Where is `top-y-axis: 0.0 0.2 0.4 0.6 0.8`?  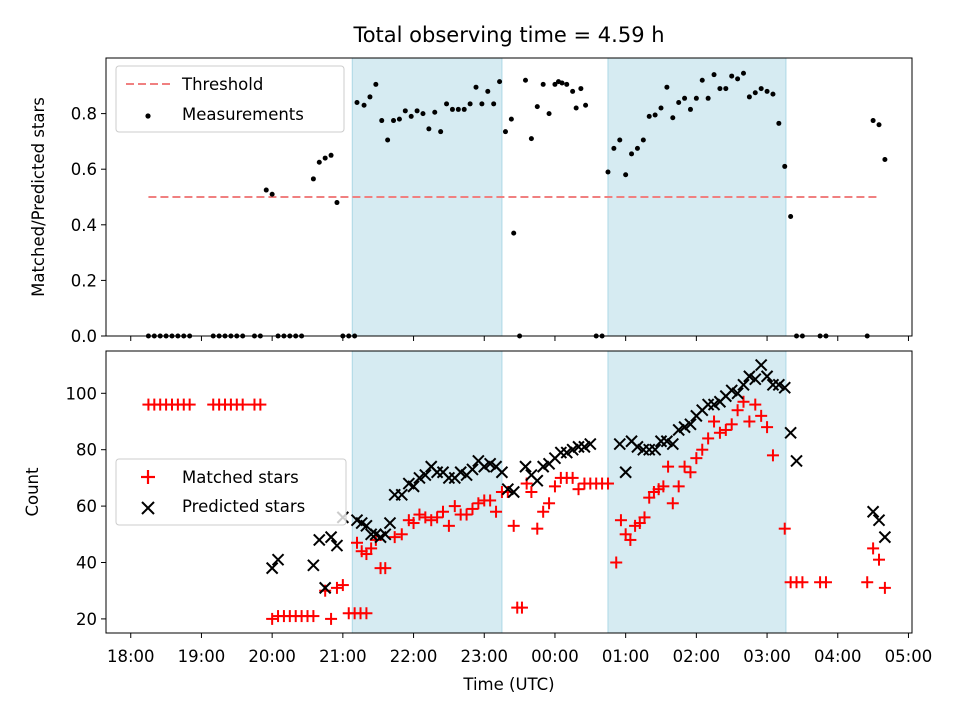 top-y-axis: 0.0 0.2 0.4 0.6 0.8 is located at coordinates (88, 225).